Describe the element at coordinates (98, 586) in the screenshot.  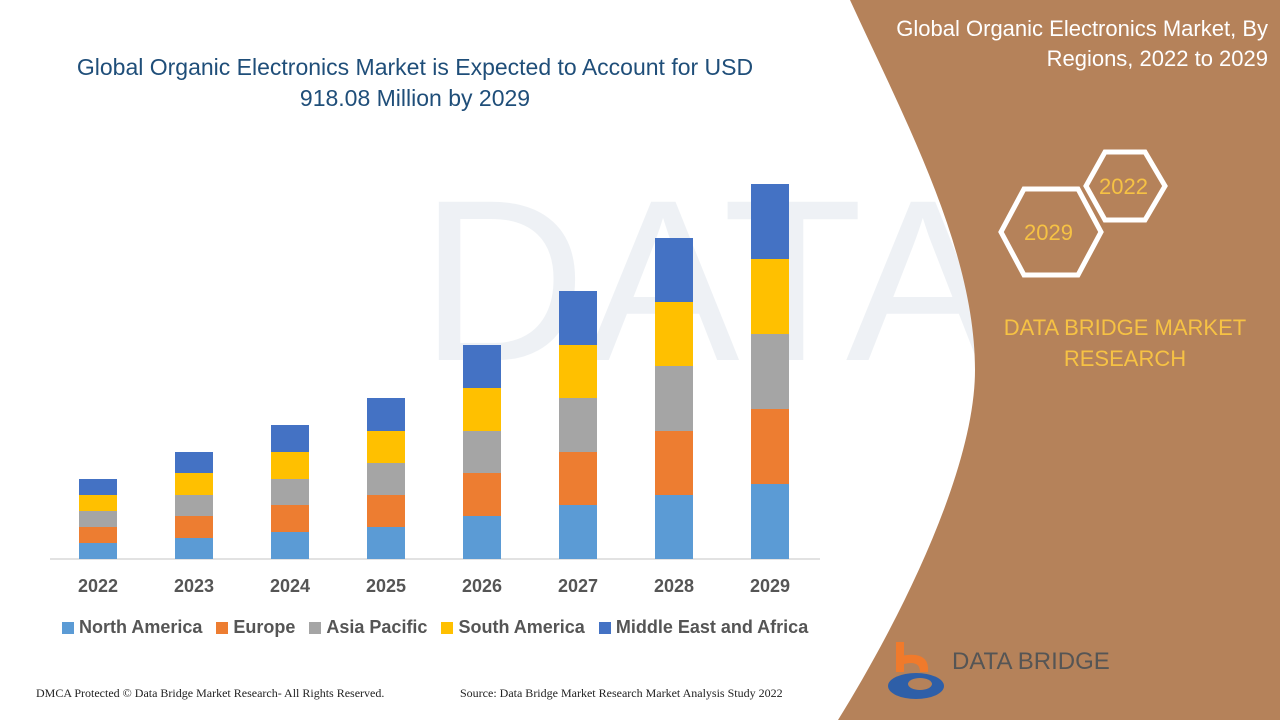
I see `x-tick-label: 2022` at that location.